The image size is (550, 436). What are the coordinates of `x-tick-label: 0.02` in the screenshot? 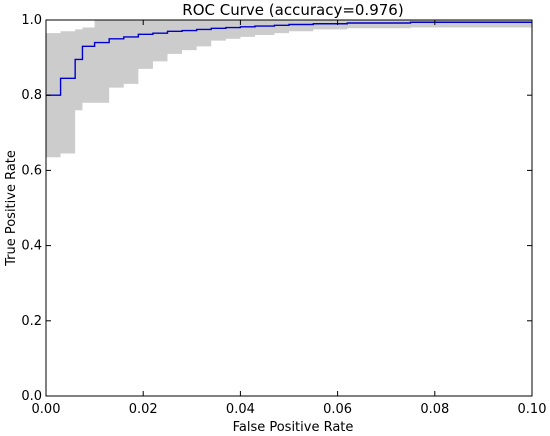 It's located at (143, 409).